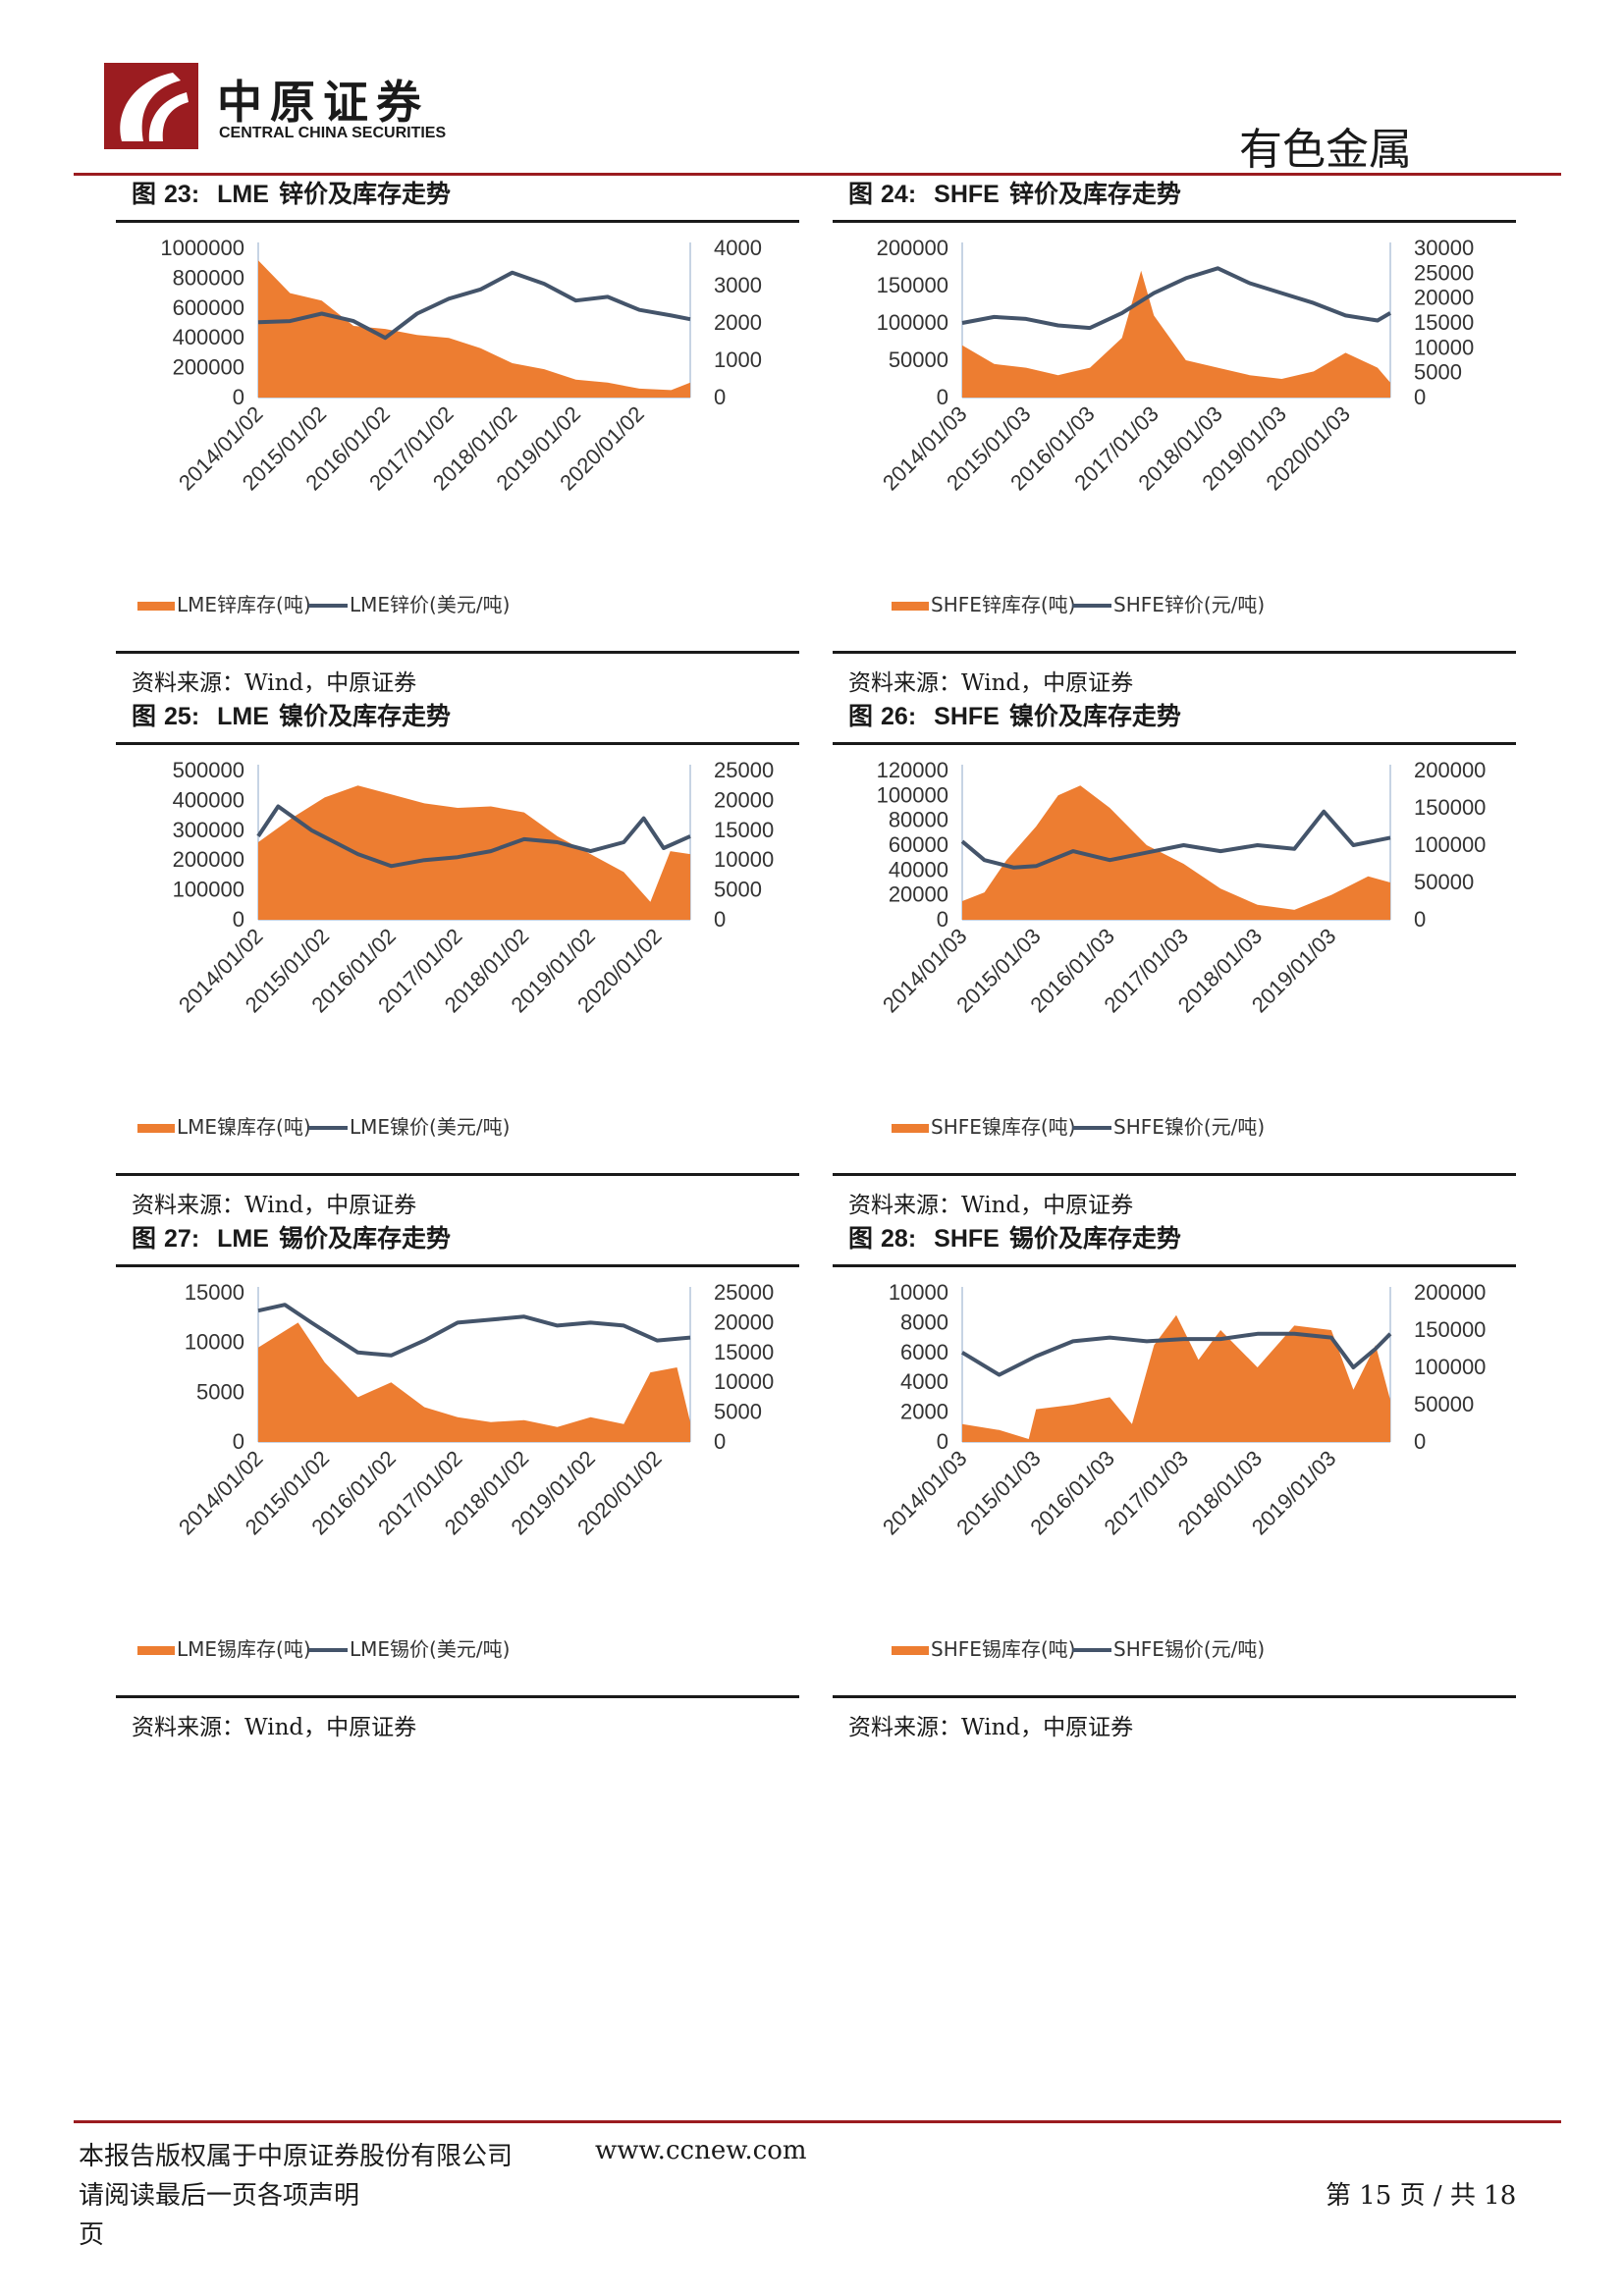 This screenshot has width=1624, height=2296. I want to click on figure-title-text: 锌价及库存走势, so click(364, 194).